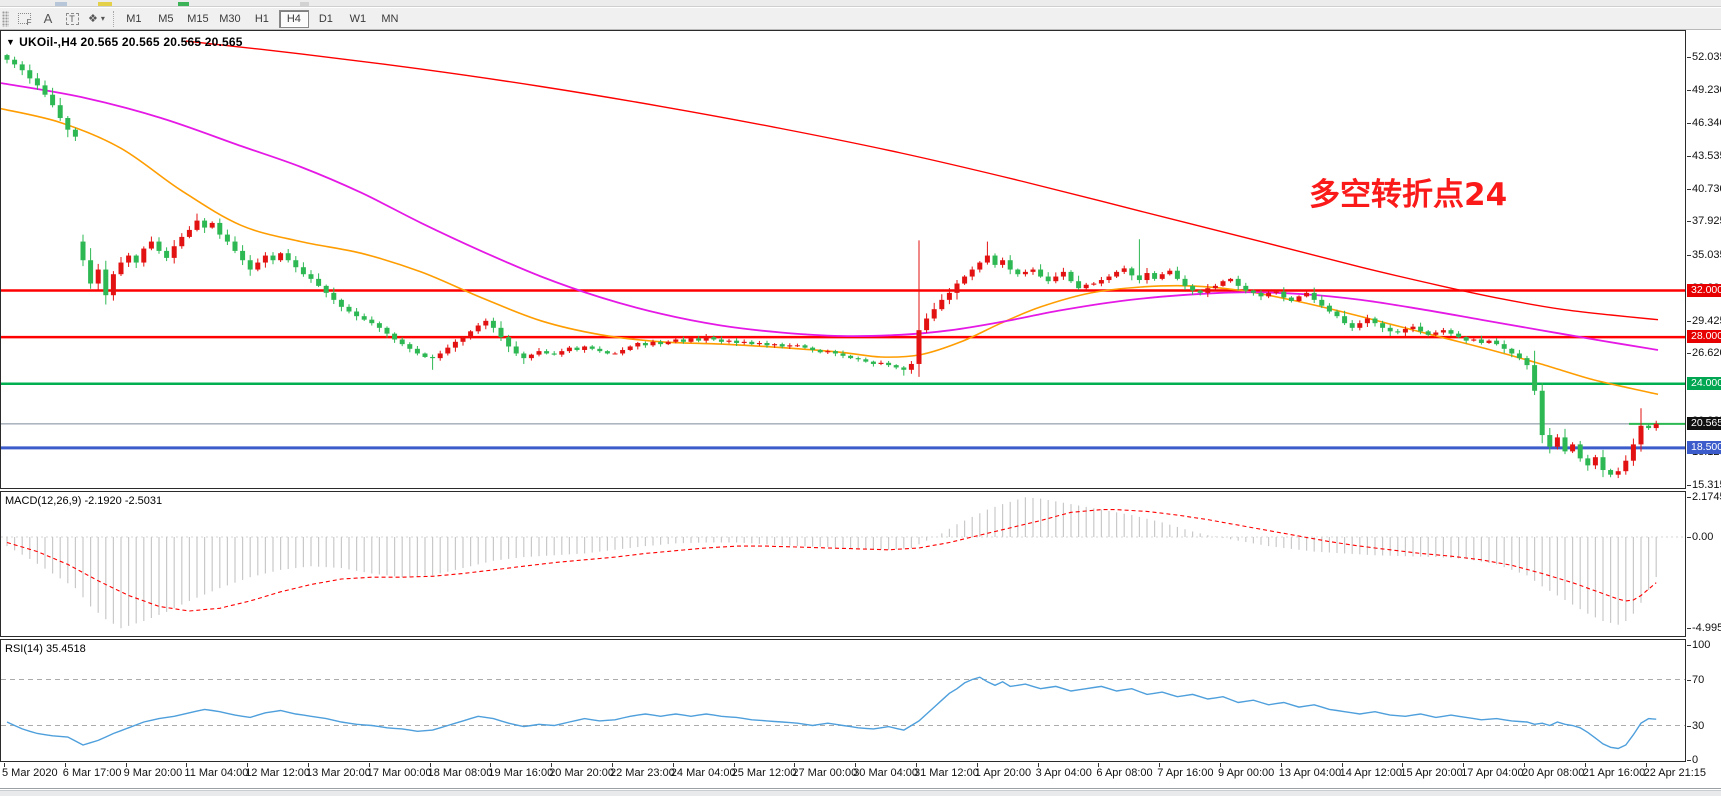 The width and height of the screenshot is (1721, 796). Describe the element at coordinates (48, 19) in the screenshot. I see `text-label-button: A` at that location.